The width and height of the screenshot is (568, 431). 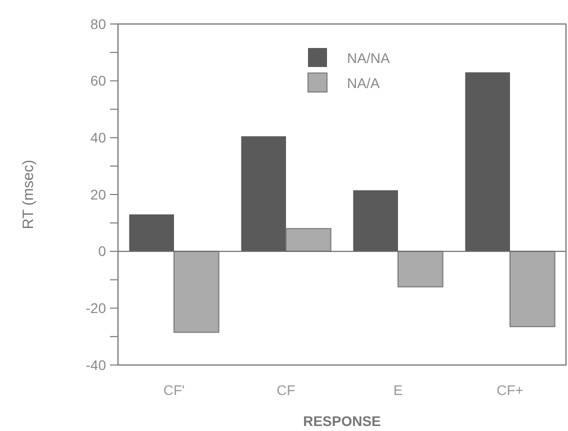 I want to click on x-tick-label: CF+, so click(x=510, y=390).